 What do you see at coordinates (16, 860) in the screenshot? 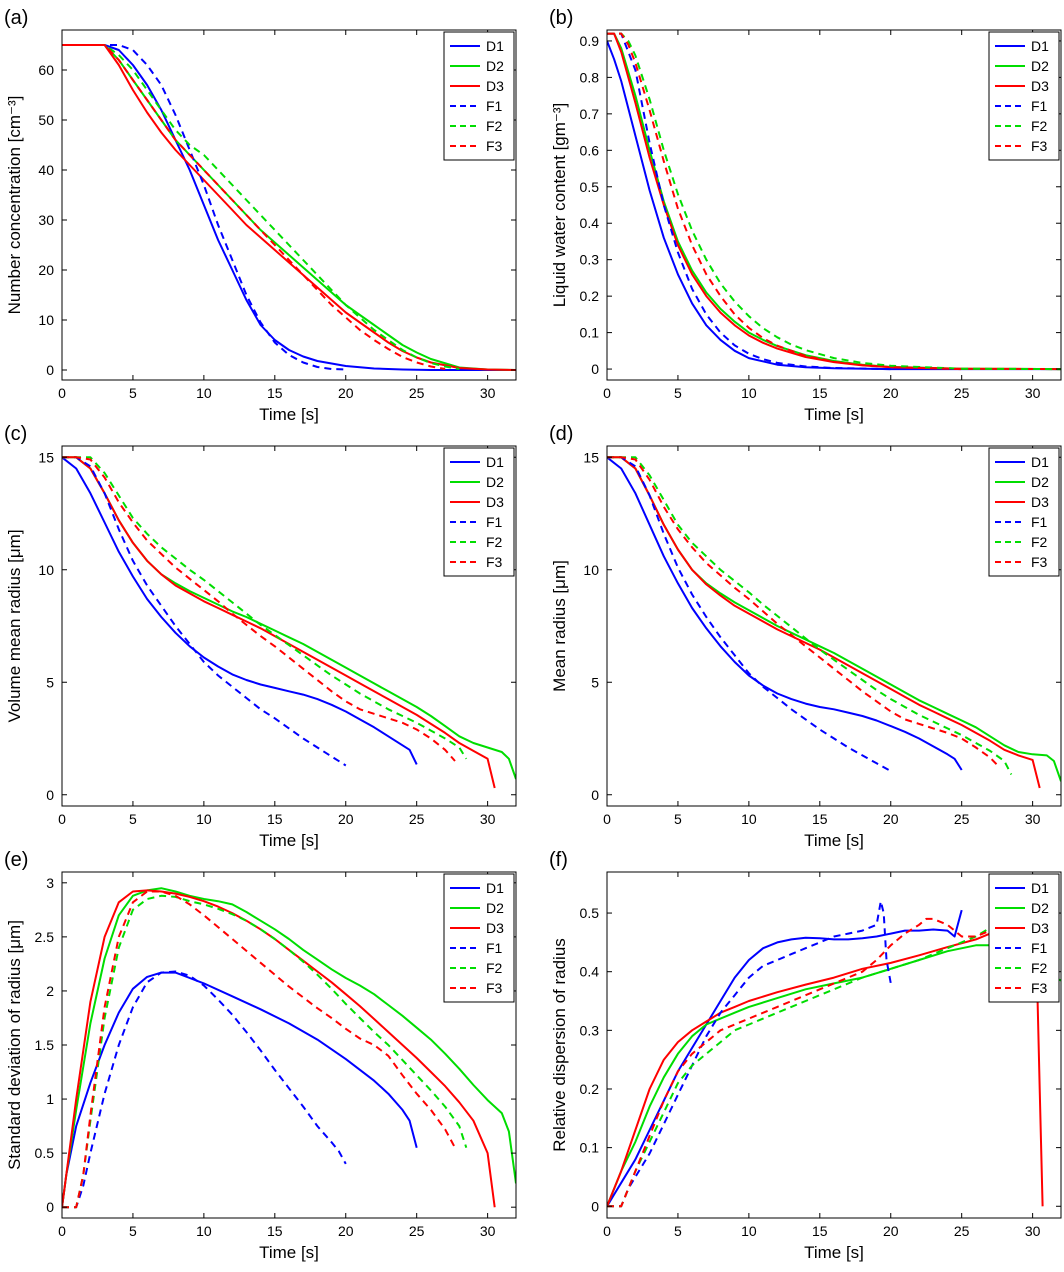
I see `panel-label: (e)` at bounding box center [16, 860].